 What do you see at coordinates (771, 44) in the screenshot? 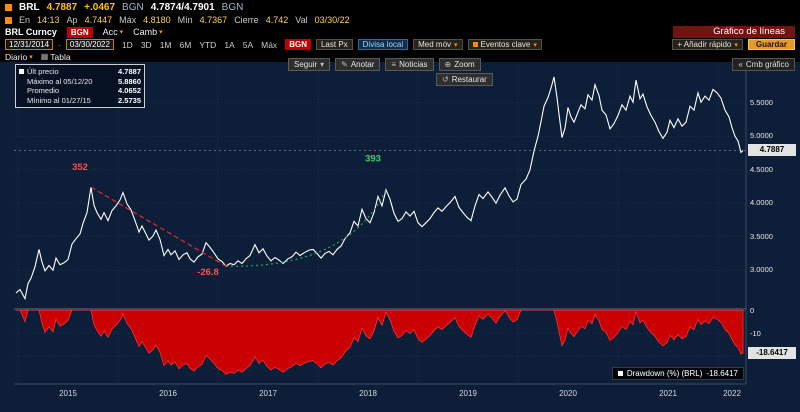
I see `save-button: Guardar` at bounding box center [771, 44].